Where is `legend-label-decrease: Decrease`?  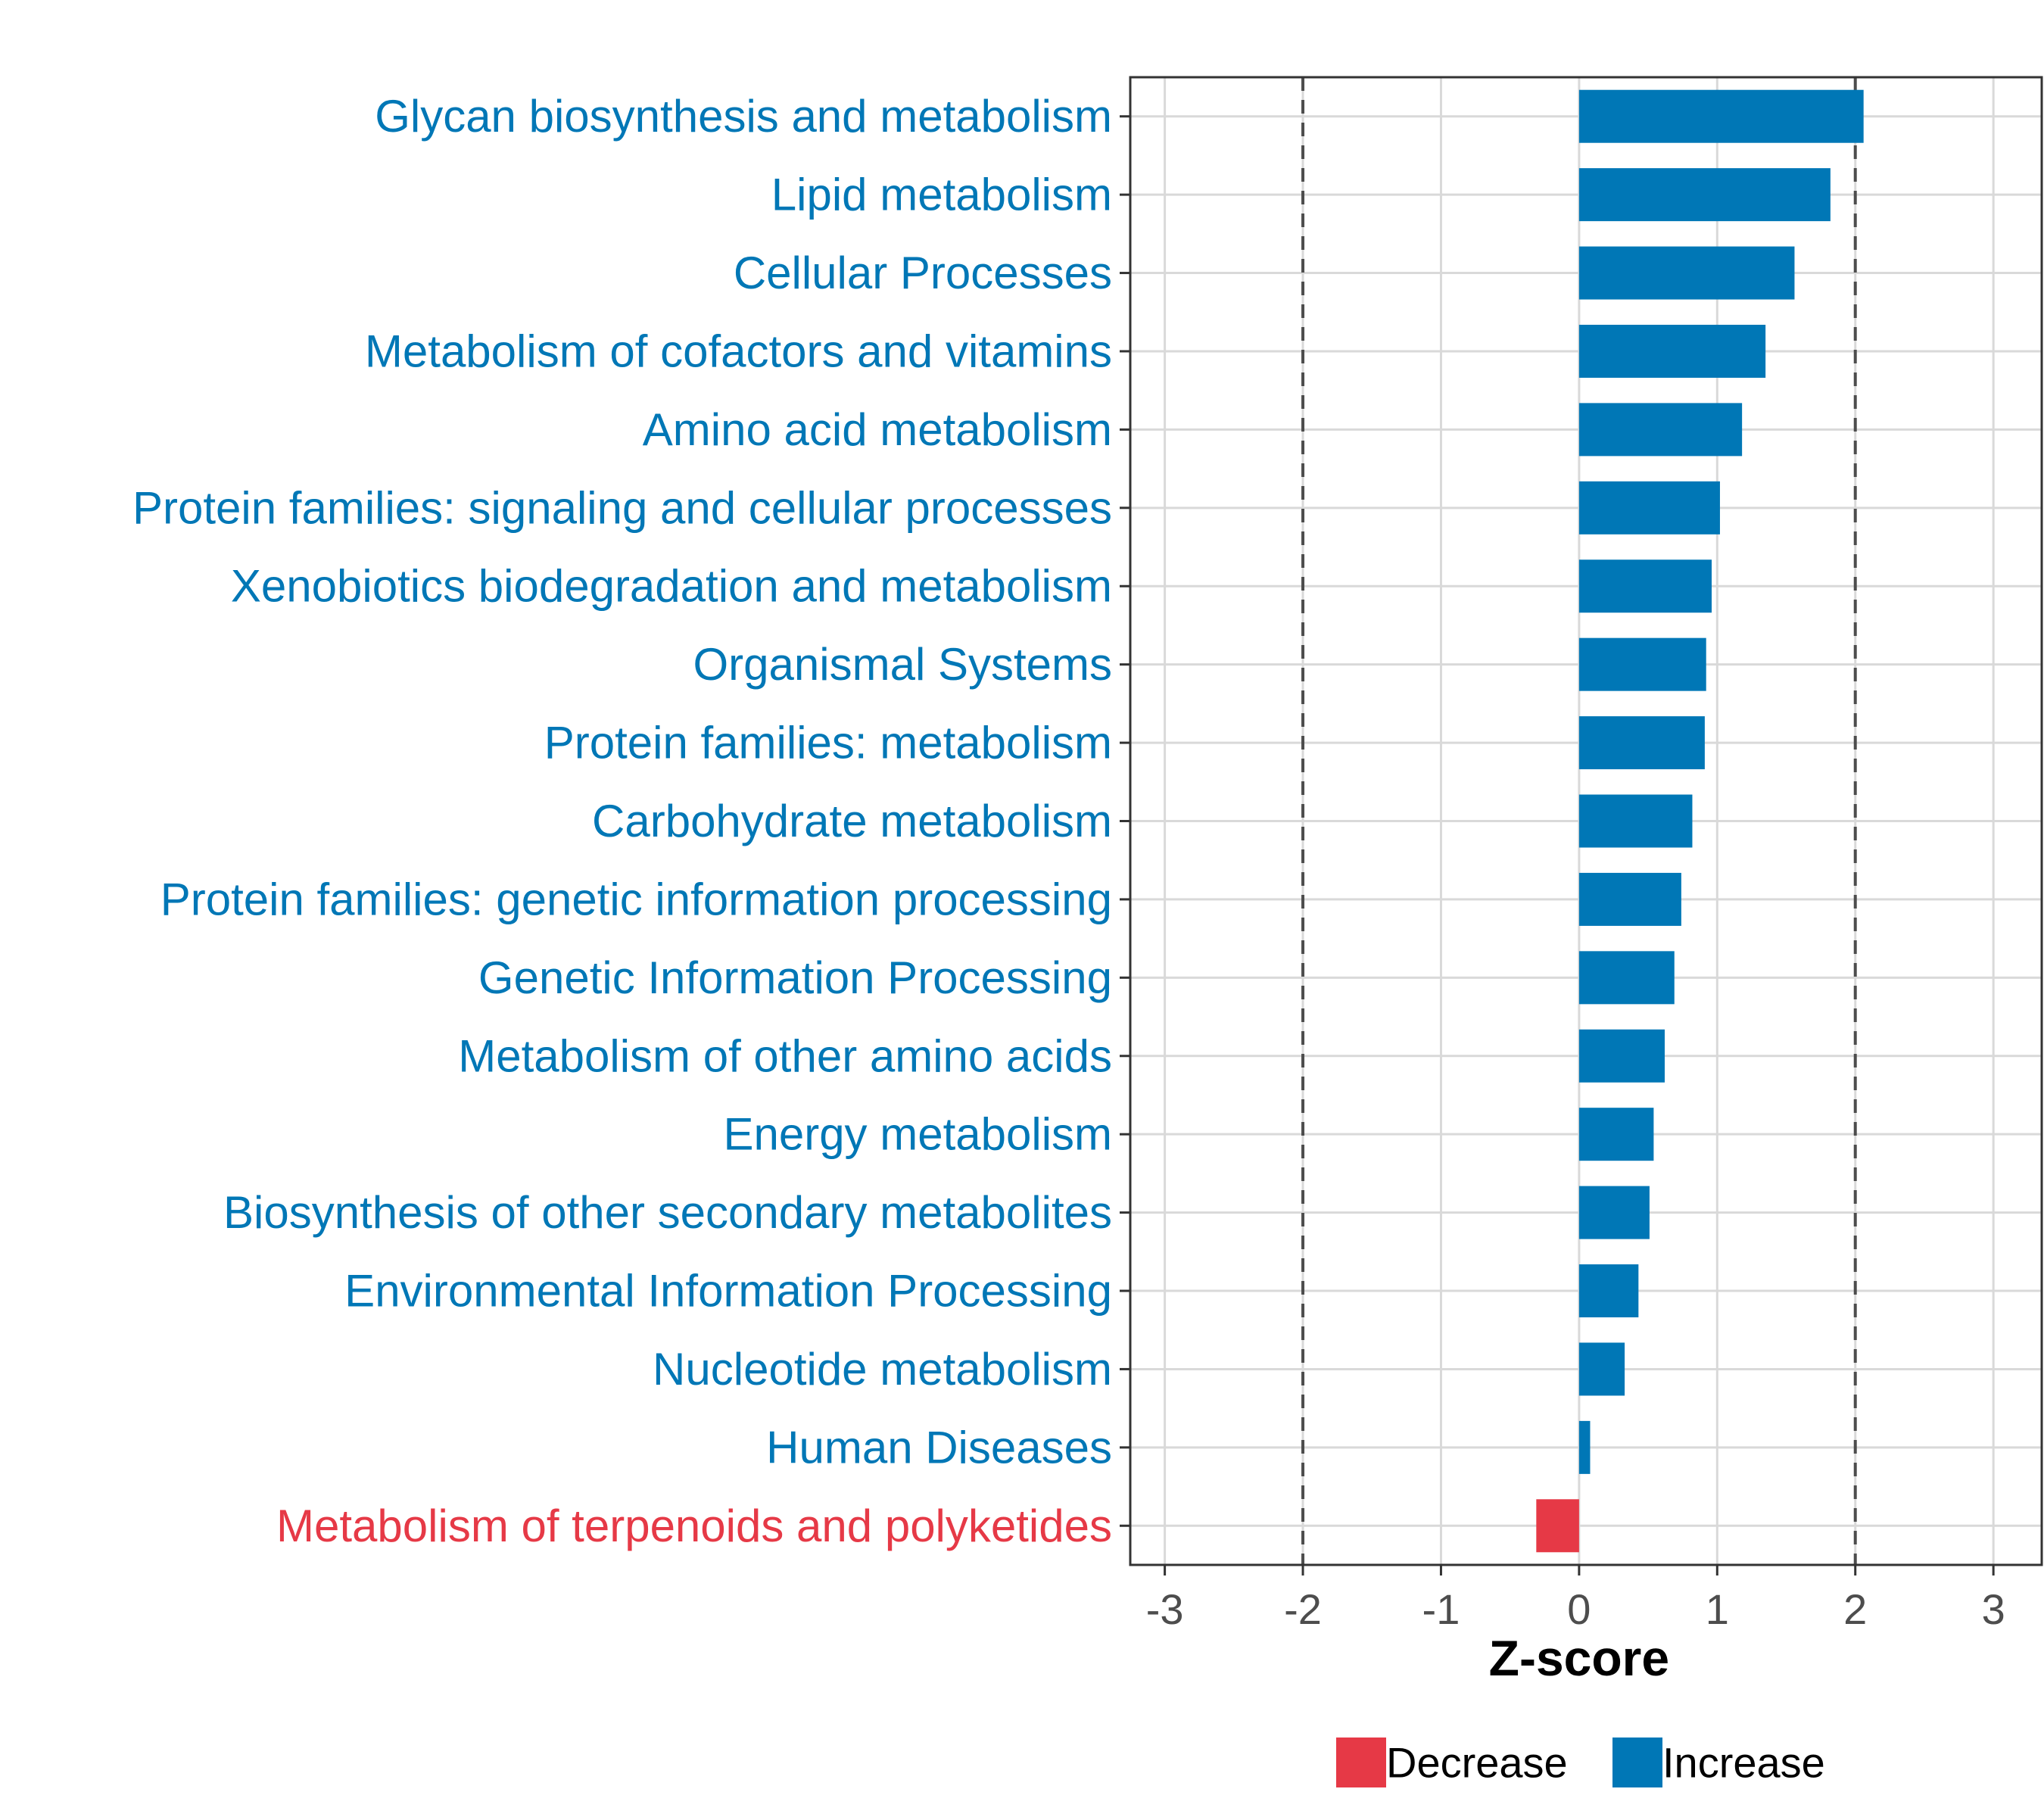 legend-label-decrease: Decrease is located at coordinates (1477, 1763).